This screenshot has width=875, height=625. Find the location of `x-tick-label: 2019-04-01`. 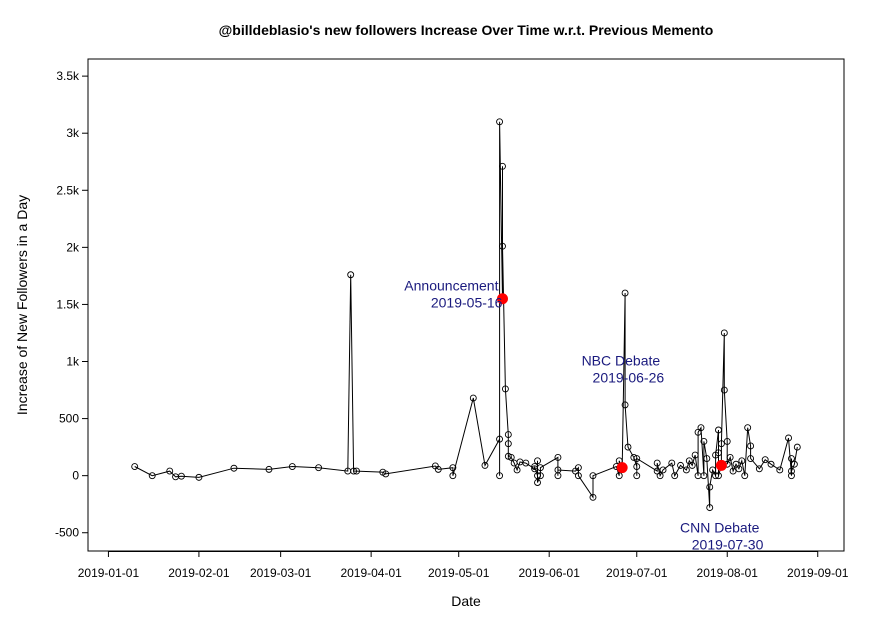

x-tick-label: 2019-04-01 is located at coordinates (371, 573).